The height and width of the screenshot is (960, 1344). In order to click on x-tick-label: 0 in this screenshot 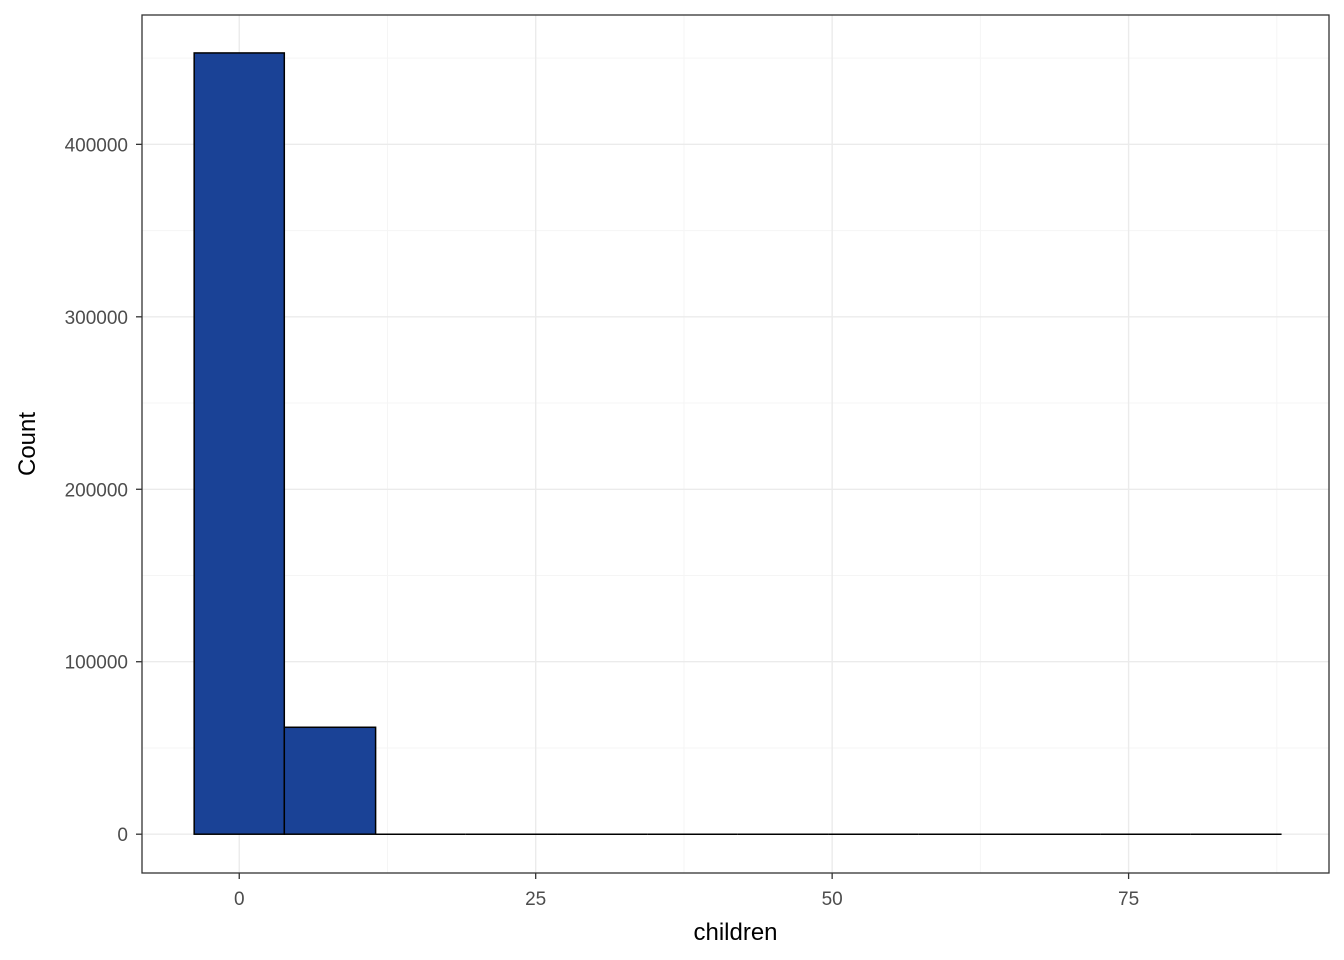, I will do `click(239, 899)`.